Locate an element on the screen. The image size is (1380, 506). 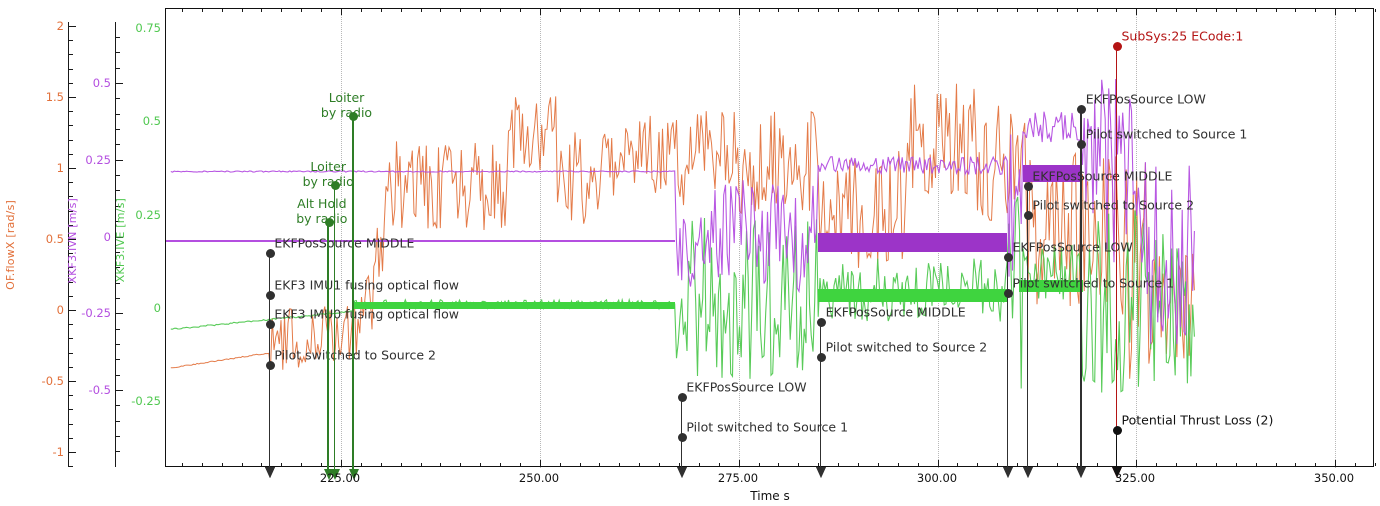
annotation-label: EKF3 IMU1 fusing optical flow is located at coordinates (366, 285).